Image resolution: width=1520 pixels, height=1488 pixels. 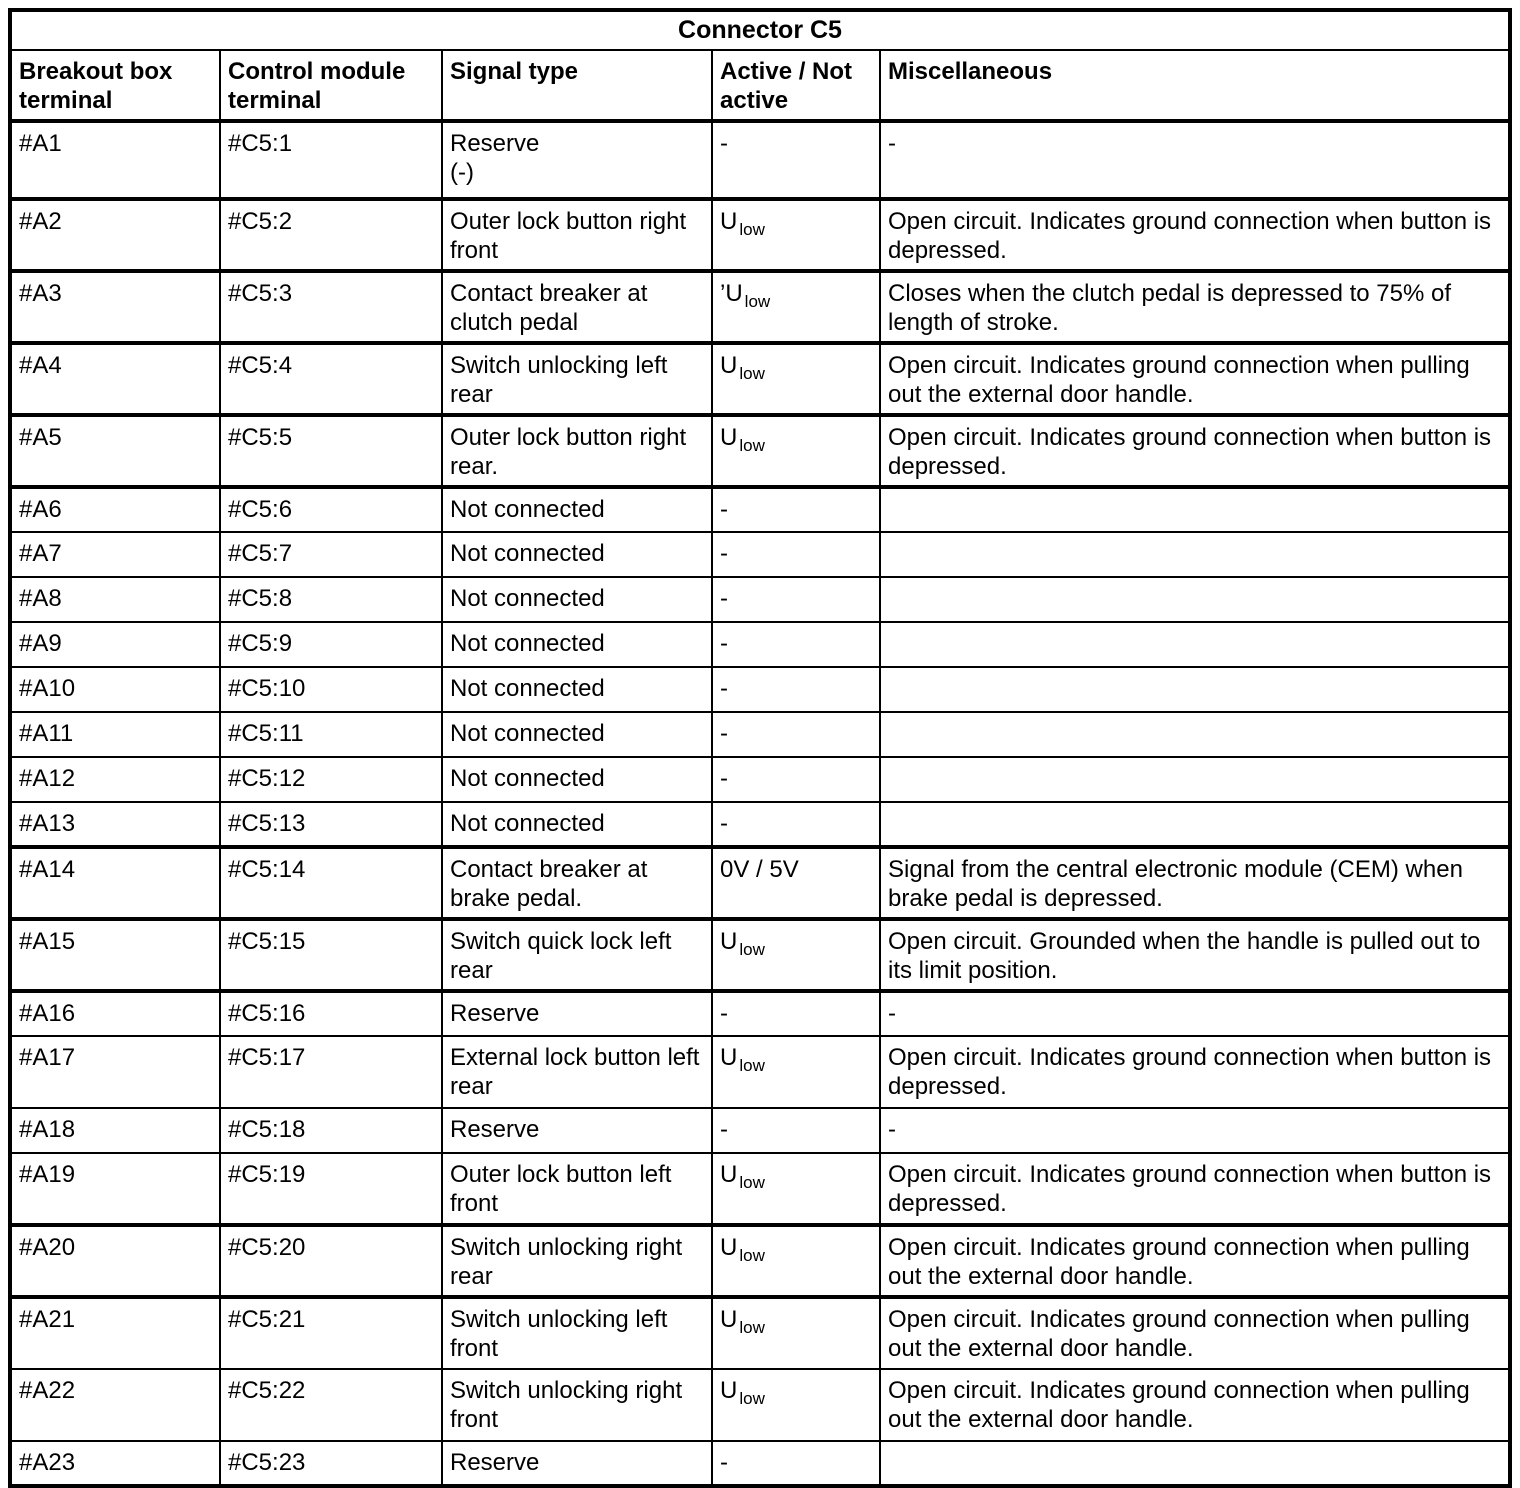 I want to click on table-row: #A9 #C5:9 Not connected -, so click(x=760, y=644).